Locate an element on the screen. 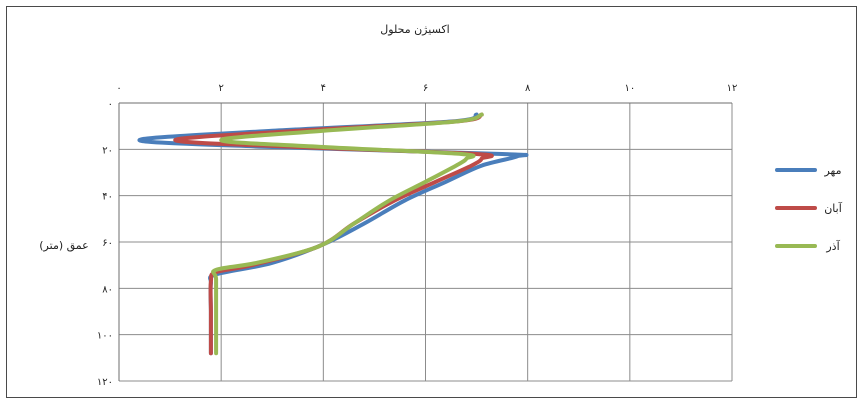 Image resolution: width=865 pixels, height=400 pixels. x-tick-label: ۲ is located at coordinates (220, 88).